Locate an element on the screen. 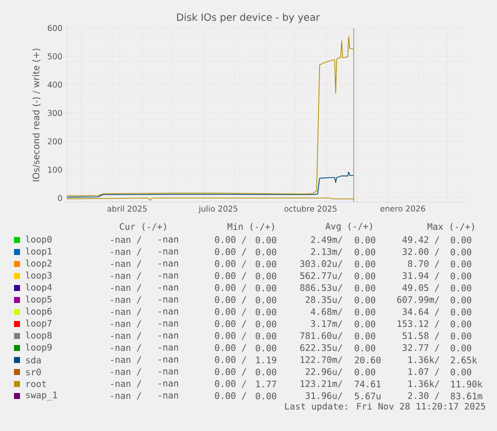  text: 1.77 is located at coordinates (266, 384).